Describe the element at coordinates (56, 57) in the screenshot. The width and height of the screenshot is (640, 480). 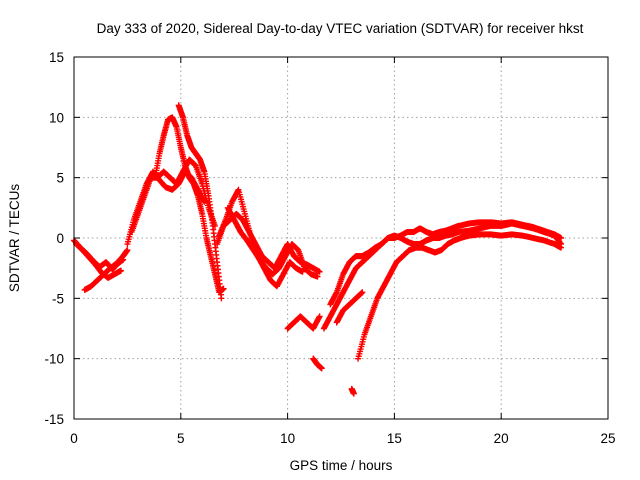
I see `y-tick-label: 15` at that location.